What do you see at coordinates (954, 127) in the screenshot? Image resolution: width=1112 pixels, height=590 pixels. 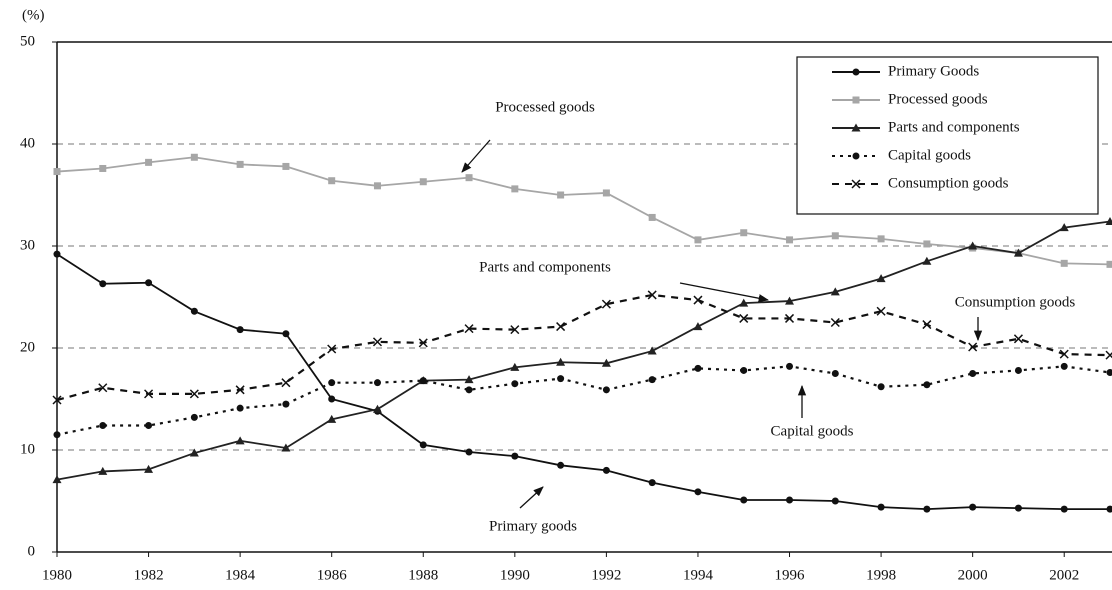 I see `legend-label: Parts and components` at bounding box center [954, 127].